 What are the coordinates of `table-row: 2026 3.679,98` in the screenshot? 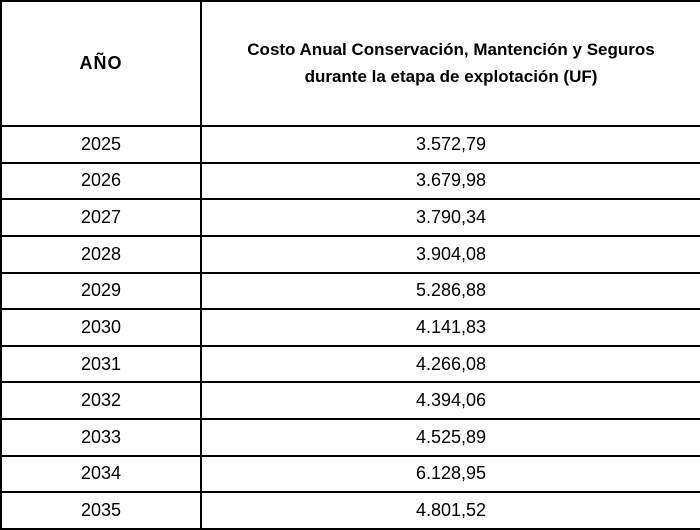 It's located at (350, 181).